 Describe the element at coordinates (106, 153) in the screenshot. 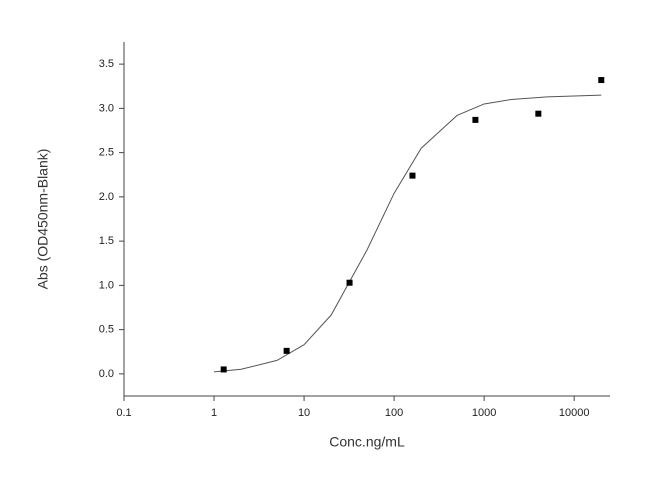

I see `y-tick-label: 2.5` at that location.